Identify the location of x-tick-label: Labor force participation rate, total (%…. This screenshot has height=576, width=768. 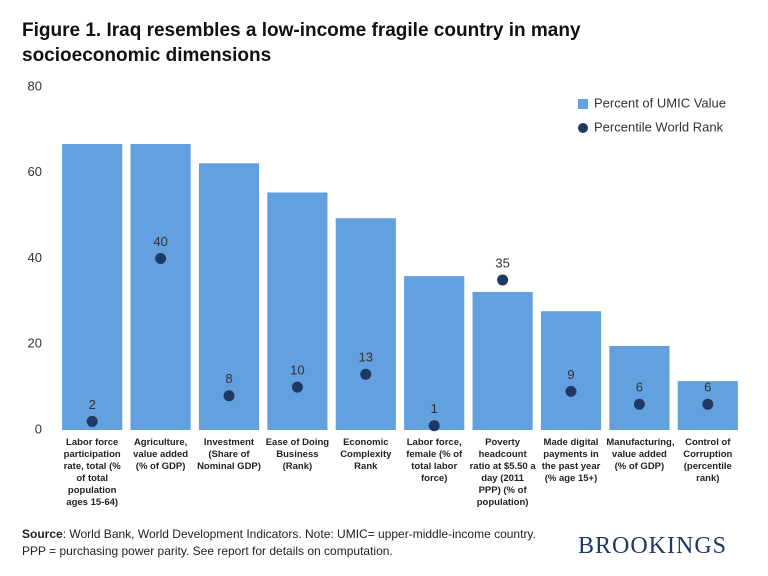
(92, 472).